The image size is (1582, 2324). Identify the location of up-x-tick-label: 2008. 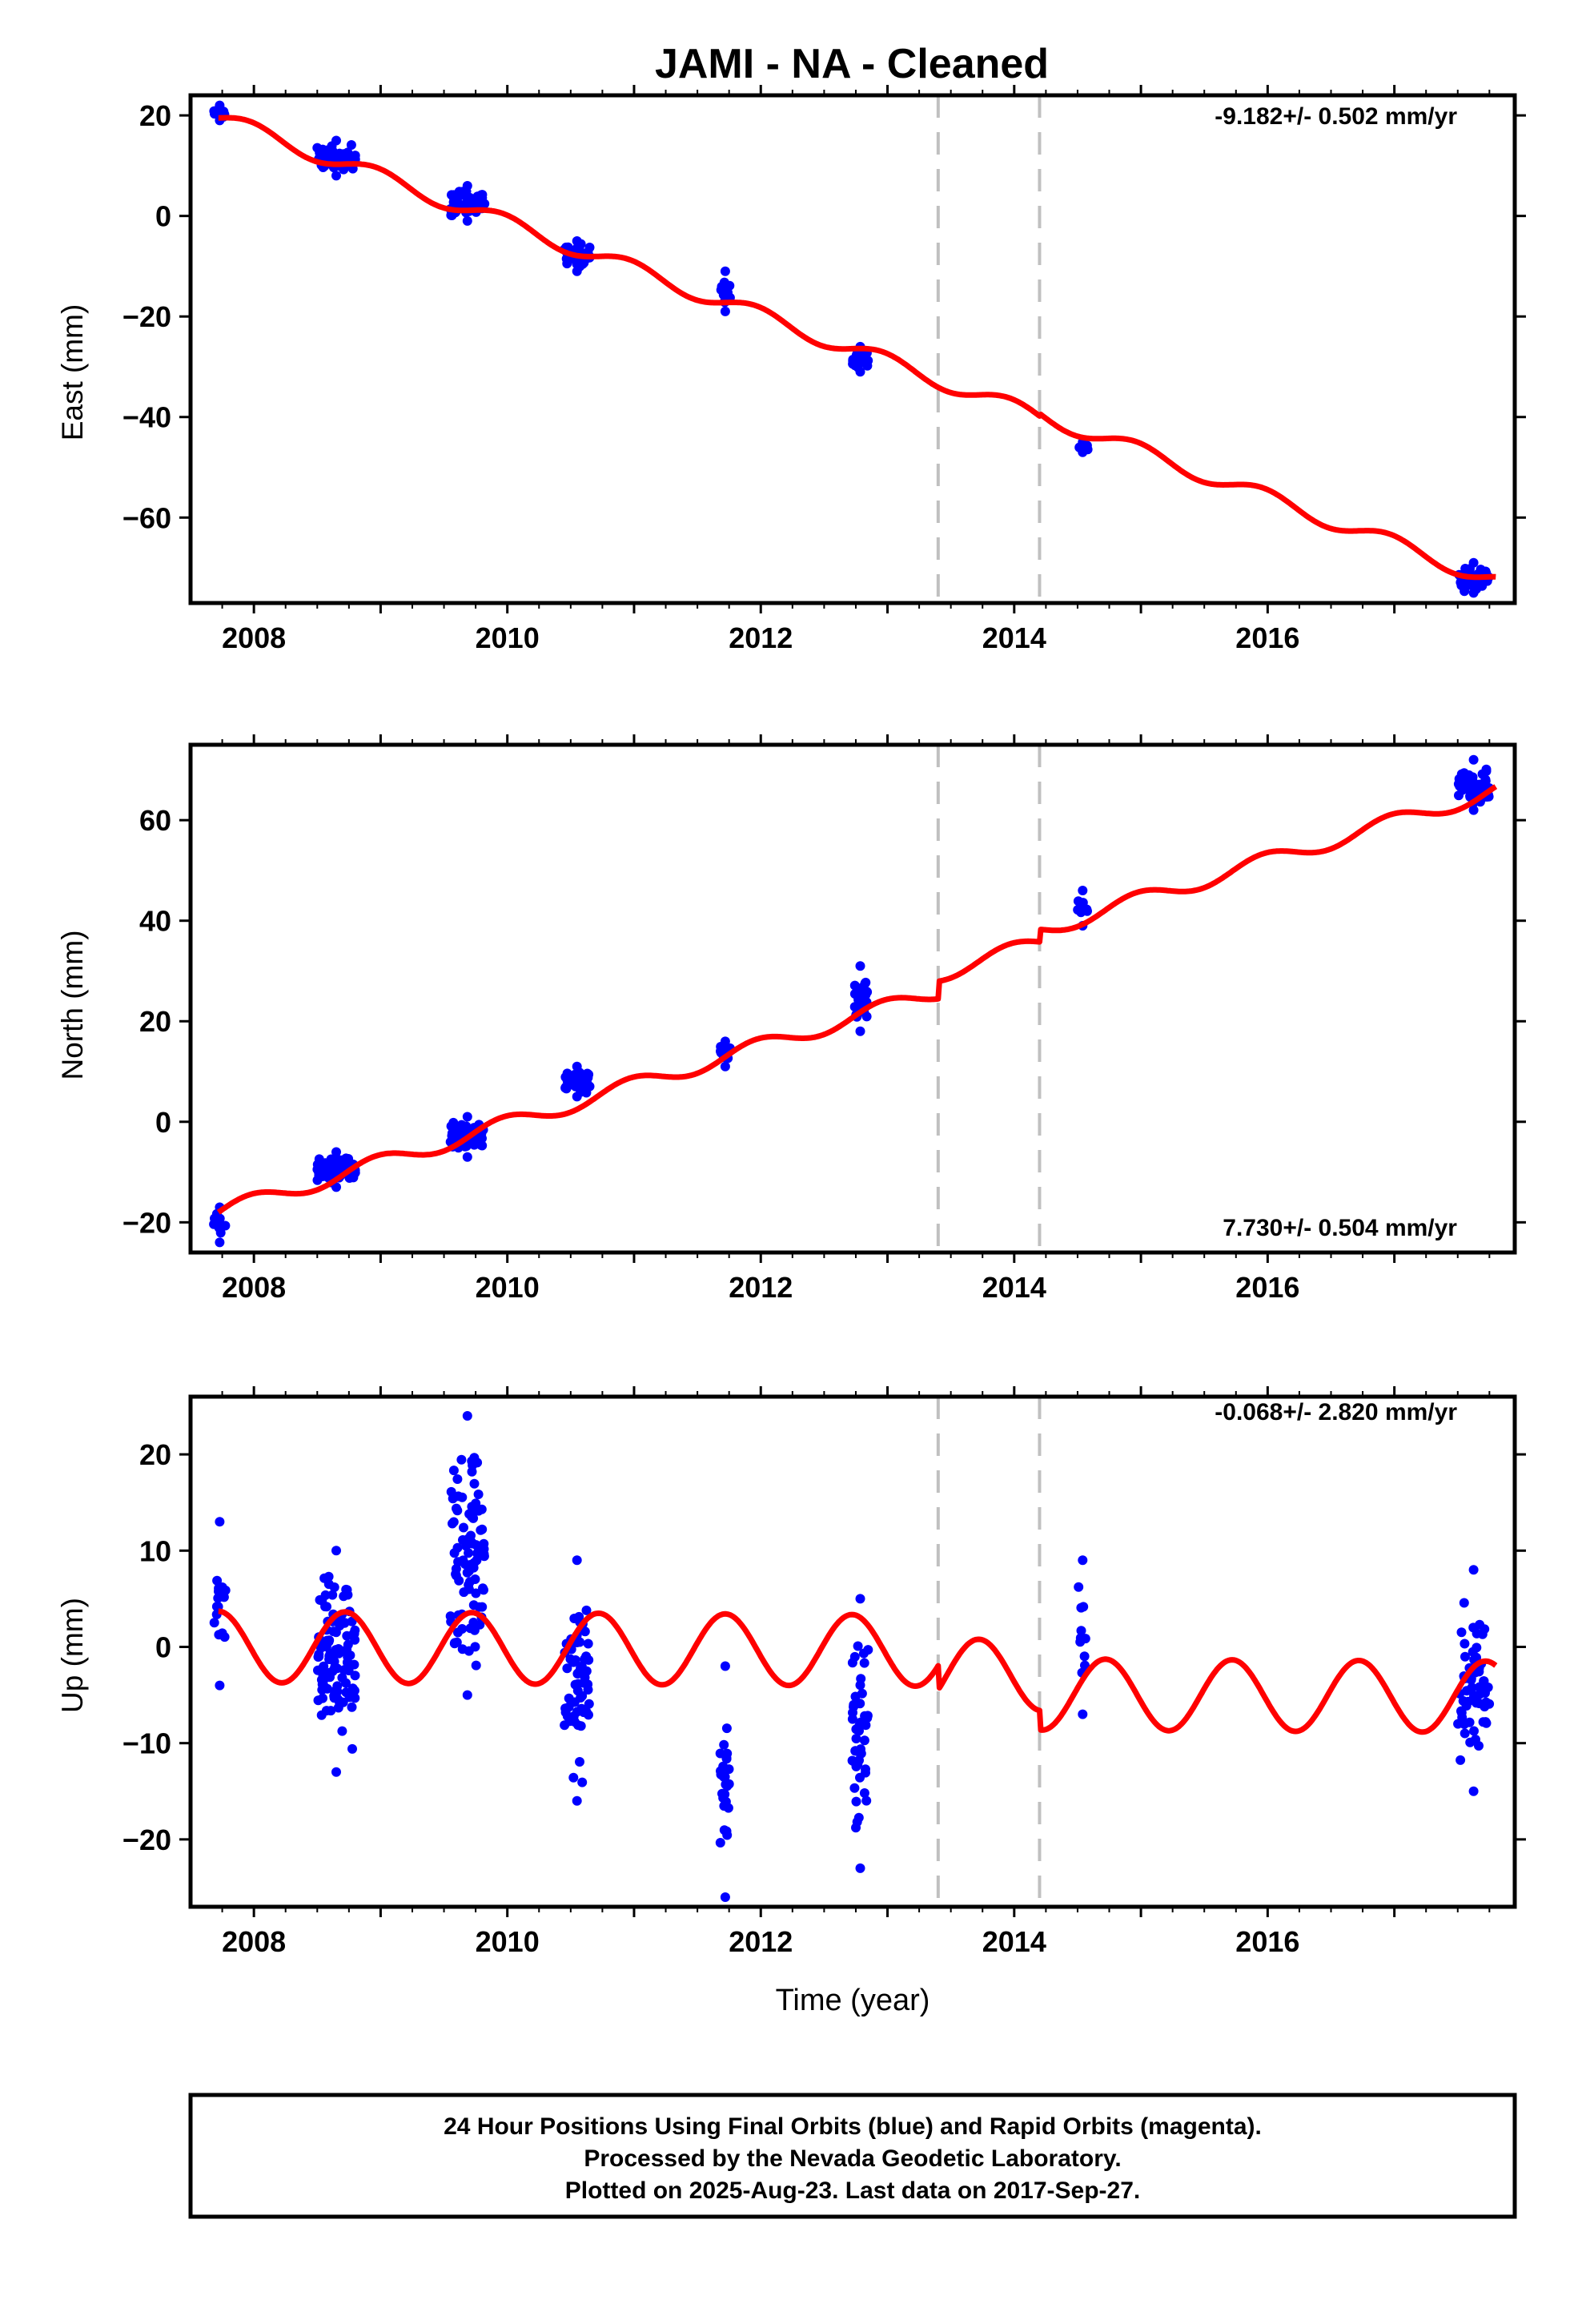
(254, 1942).